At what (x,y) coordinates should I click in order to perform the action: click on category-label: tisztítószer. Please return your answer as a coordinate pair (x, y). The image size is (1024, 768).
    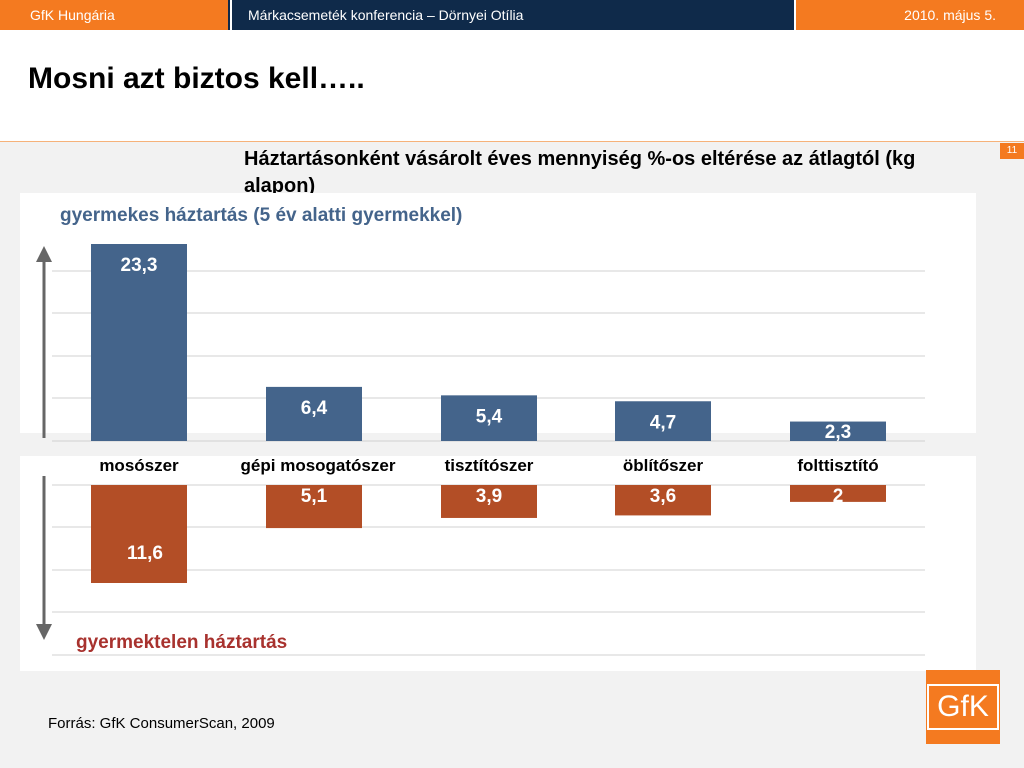
    Looking at the image, I should click on (489, 465).